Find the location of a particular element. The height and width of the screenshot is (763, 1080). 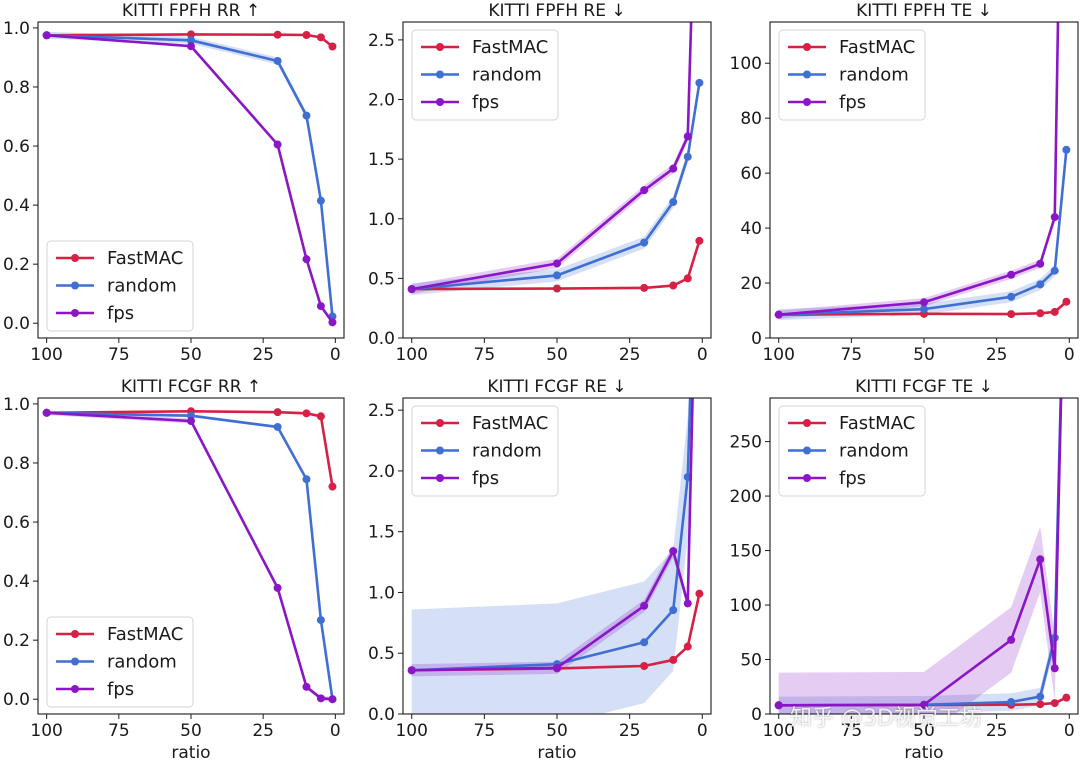

series-band-fps is located at coordinates (920, 556).